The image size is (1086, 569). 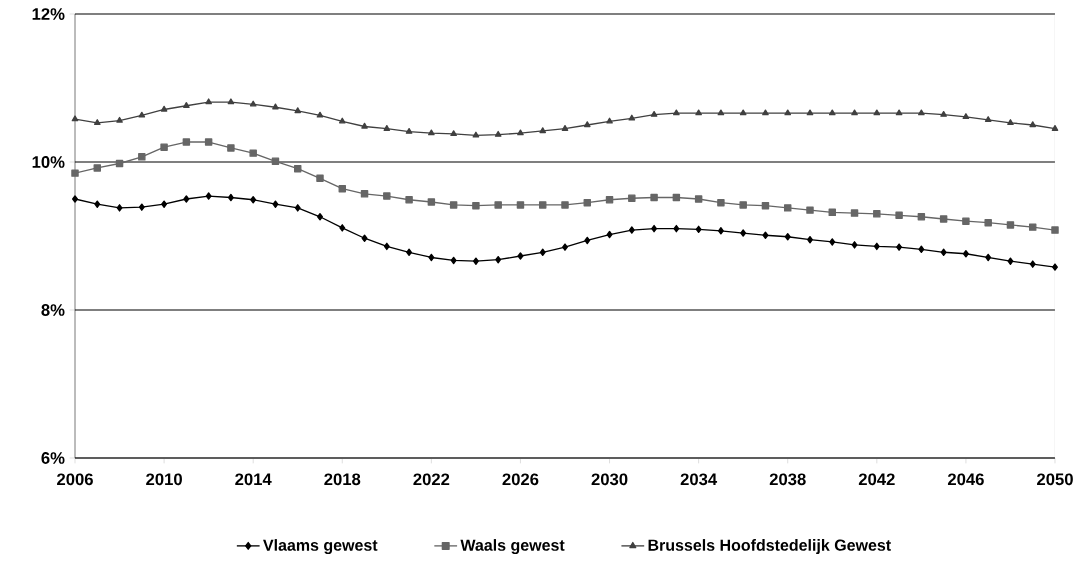 I want to click on x-tick-label: 2050, so click(x=1055, y=479).